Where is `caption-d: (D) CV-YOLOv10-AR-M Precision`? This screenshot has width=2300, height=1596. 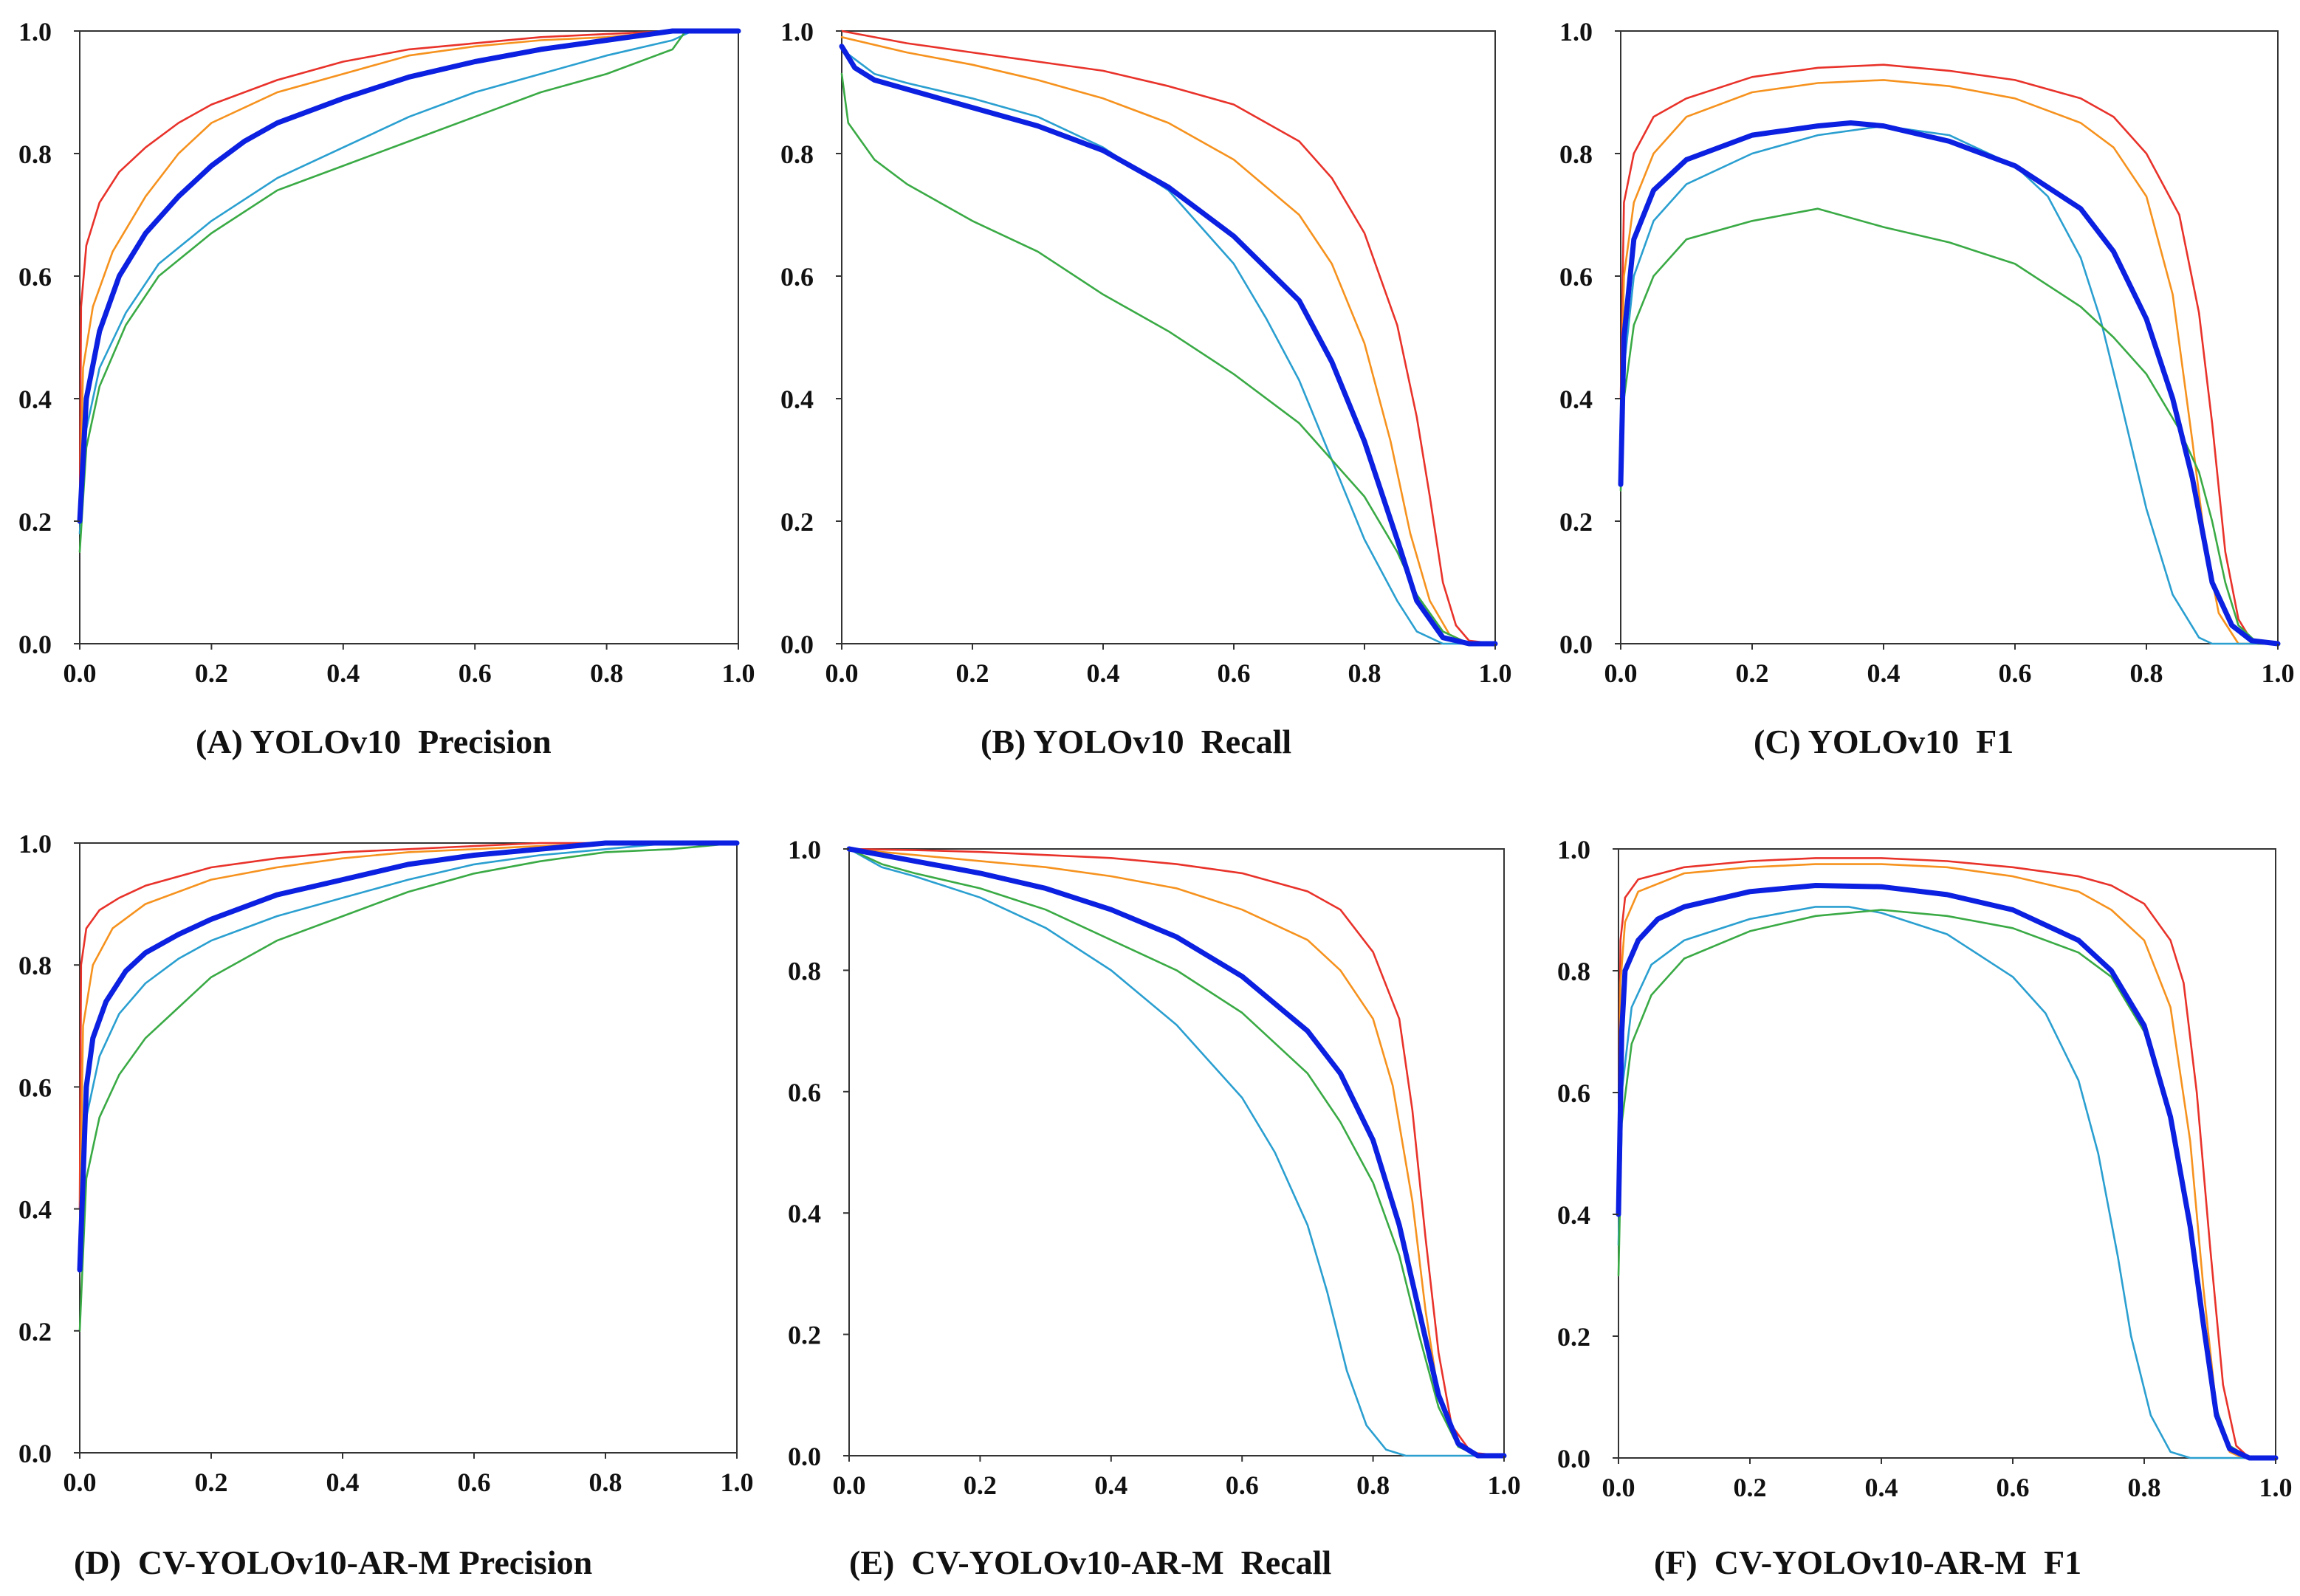 caption-d: (D) CV-YOLOv10-AR-M Precision is located at coordinates (333, 1562).